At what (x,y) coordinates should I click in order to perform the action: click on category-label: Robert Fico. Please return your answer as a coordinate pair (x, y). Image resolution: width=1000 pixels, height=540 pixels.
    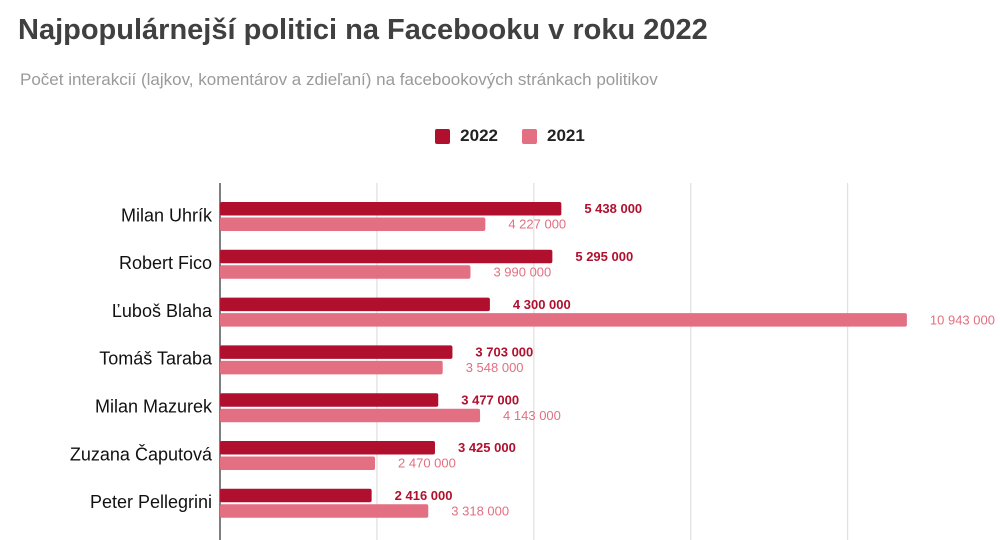
    Looking at the image, I should click on (165, 263).